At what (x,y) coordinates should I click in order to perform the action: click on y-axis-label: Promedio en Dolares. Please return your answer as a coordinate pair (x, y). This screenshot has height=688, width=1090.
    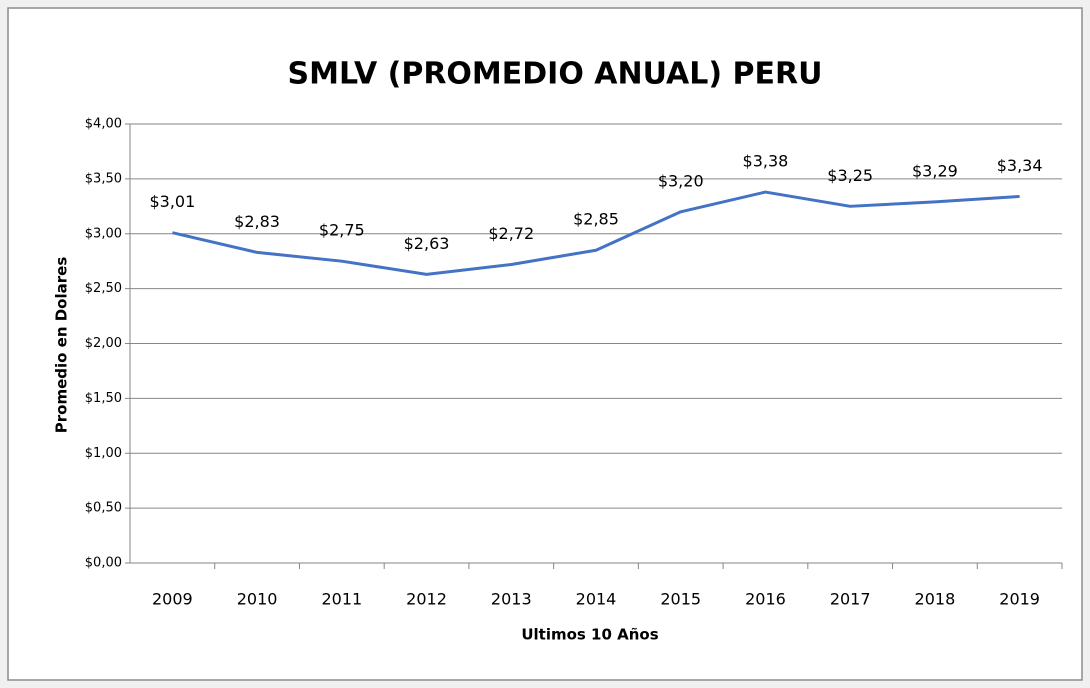
    Looking at the image, I should click on (62, 345).